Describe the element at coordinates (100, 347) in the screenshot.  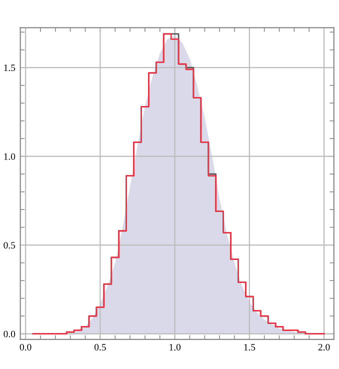
I see `x-tick-label: 0.5` at that location.